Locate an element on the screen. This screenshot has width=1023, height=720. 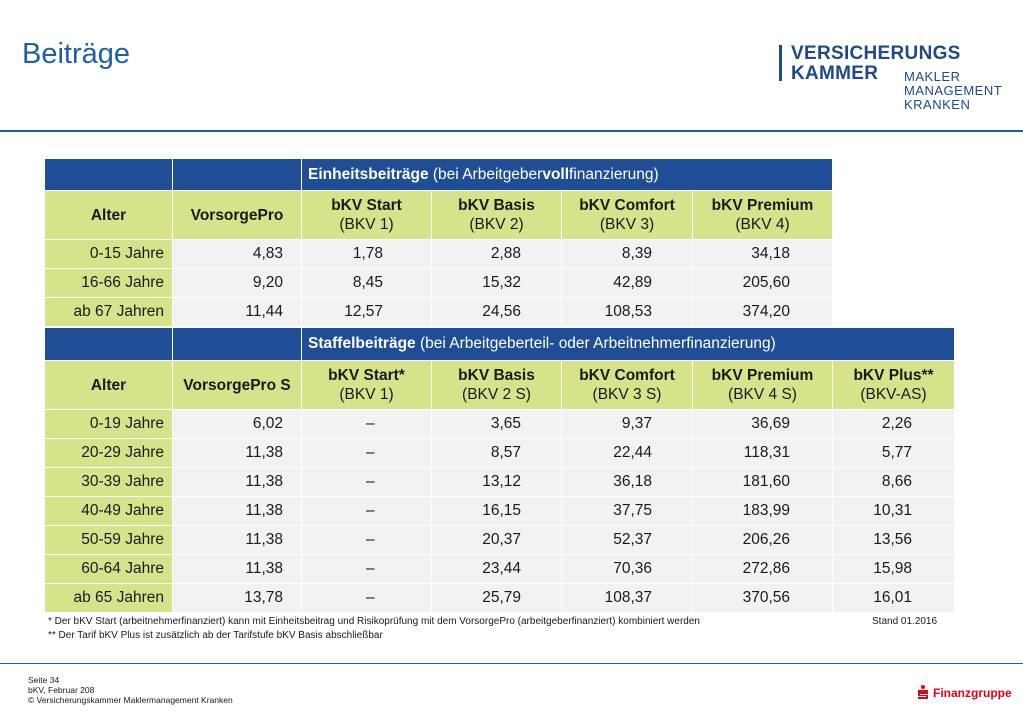
table-row: 0-19 Jahre 6,02 – 3,65 9,37 36,69 2,26 is located at coordinates (500, 424).